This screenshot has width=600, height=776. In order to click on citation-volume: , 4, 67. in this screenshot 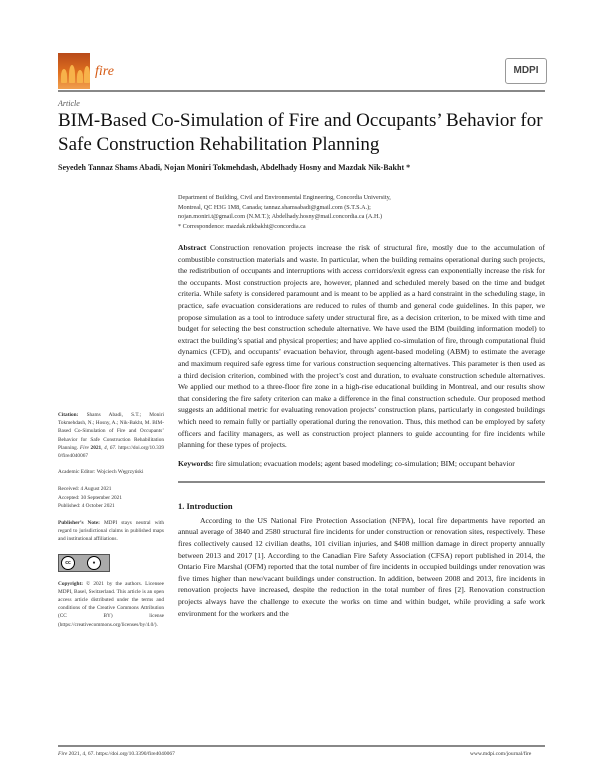, I will do `click(109, 447)`.